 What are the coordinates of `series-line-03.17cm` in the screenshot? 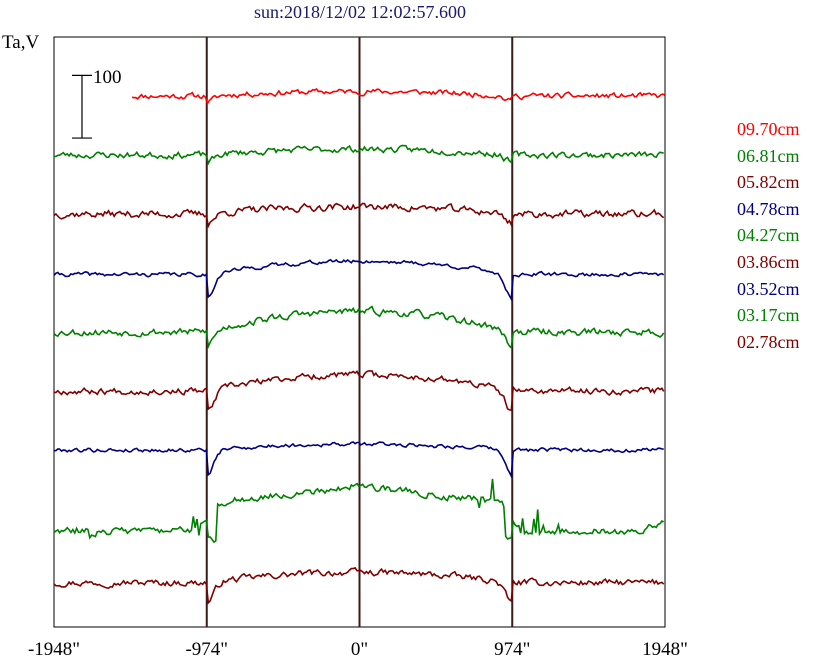 It's located at (359, 511).